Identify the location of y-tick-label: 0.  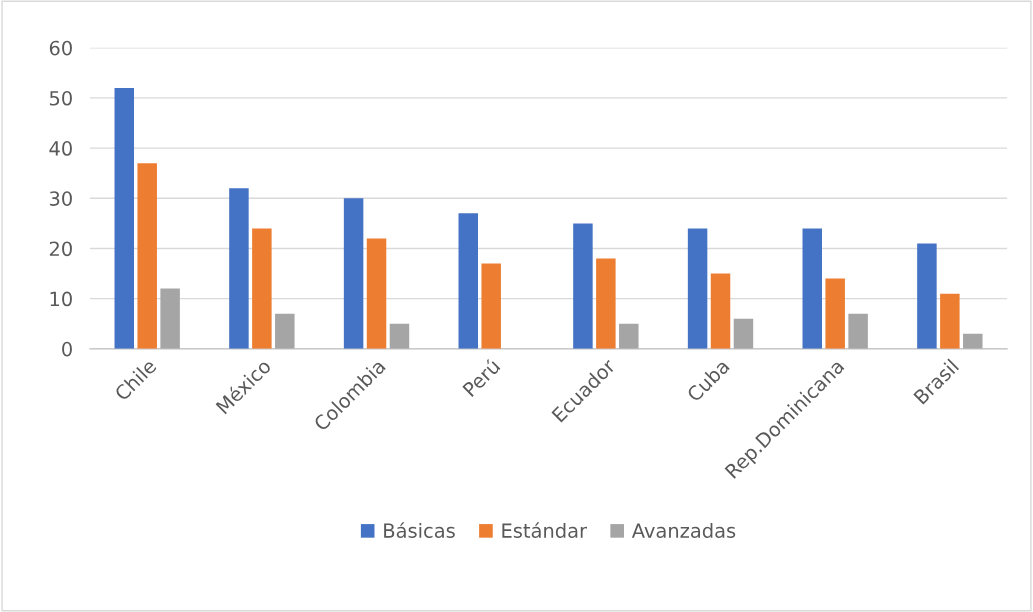
(67, 349).